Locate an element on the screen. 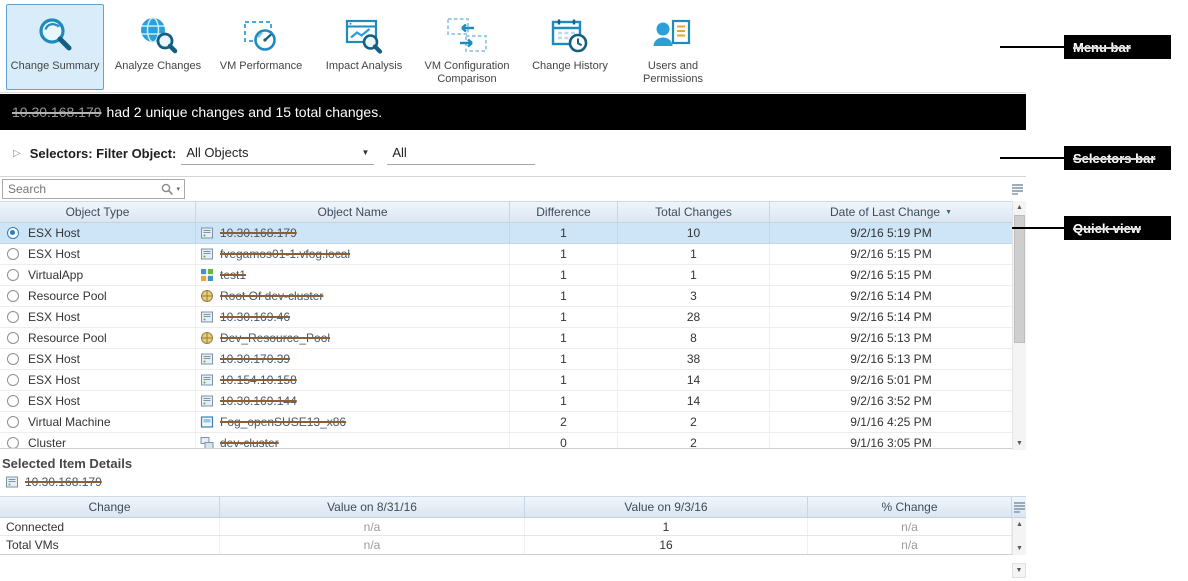 The height and width of the screenshot is (581, 1188). quick-view-row: ESX Host 10.30.170.39 1 38 9/2/16 5:13 PM is located at coordinates (506, 359).